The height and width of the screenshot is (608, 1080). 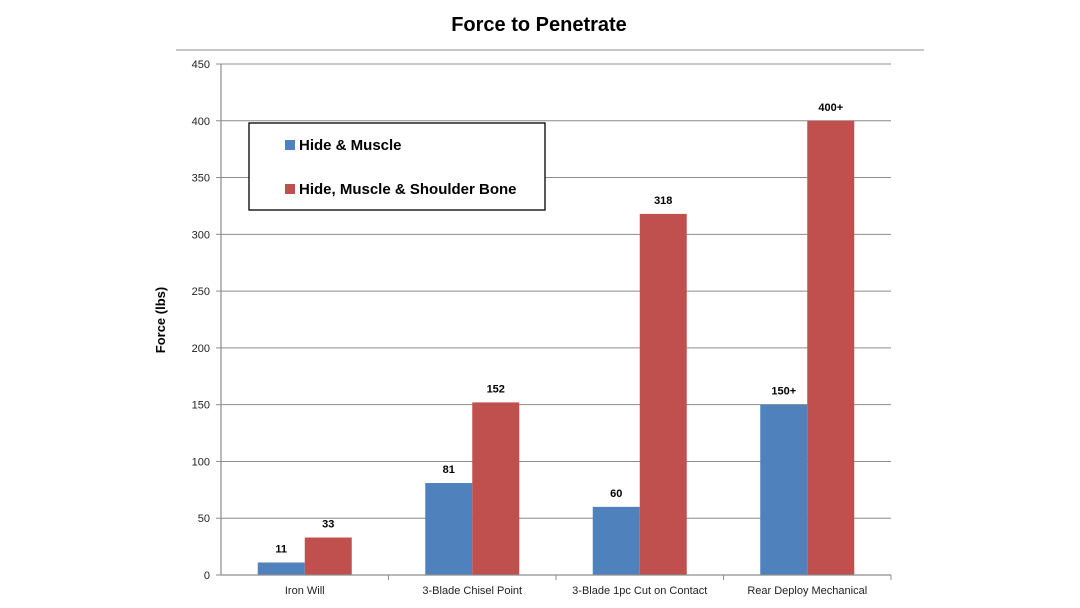 I want to click on data-label: 81, so click(x=449, y=470).